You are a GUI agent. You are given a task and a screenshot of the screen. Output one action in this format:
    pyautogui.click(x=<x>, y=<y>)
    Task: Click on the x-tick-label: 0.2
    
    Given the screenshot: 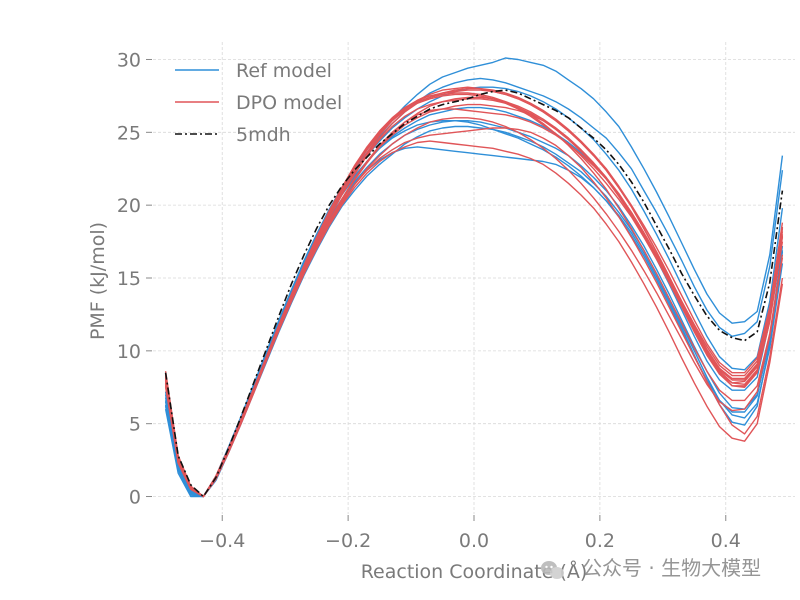 What is the action you would take?
    pyautogui.click(x=600, y=541)
    